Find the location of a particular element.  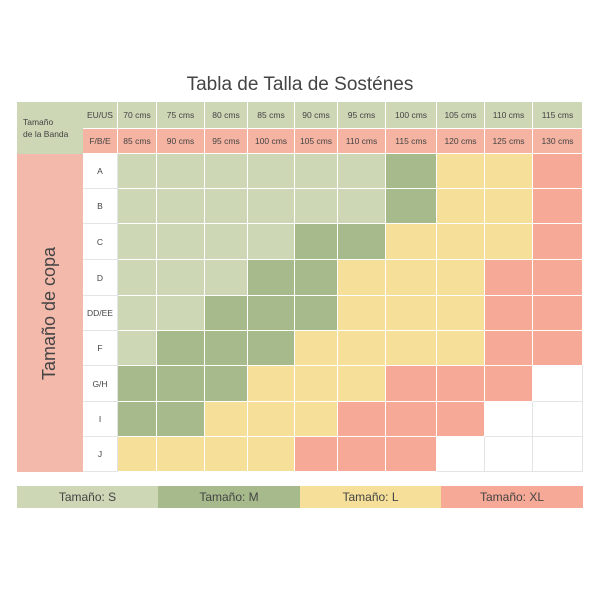

eu-size-header: 70 cms is located at coordinates (137, 115).